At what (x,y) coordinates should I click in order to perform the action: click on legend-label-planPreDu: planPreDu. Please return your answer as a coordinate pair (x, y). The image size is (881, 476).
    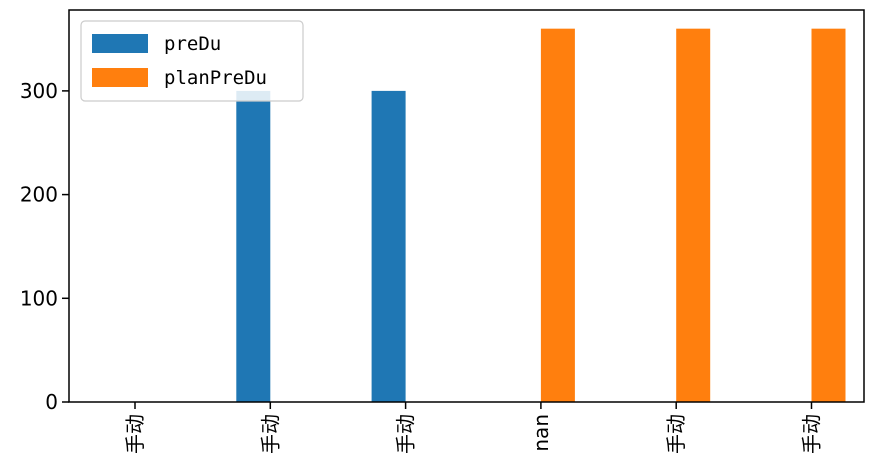
    Looking at the image, I should click on (215, 78).